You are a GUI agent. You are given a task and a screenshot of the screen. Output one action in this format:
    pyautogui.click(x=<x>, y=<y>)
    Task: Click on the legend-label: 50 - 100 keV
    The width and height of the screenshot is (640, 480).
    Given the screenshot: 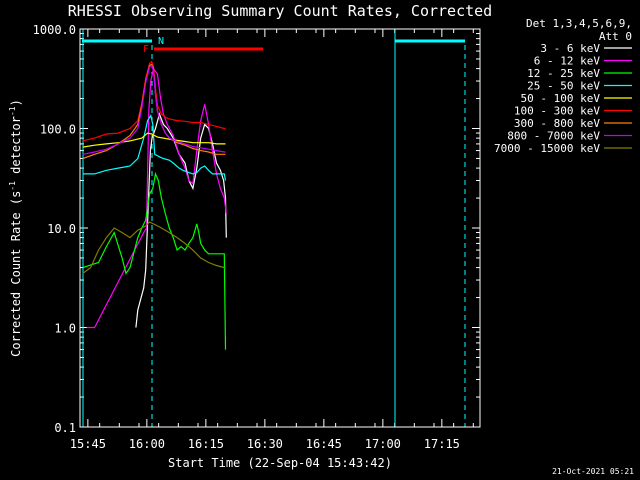 What is the action you would take?
    pyautogui.click(x=561, y=98)
    